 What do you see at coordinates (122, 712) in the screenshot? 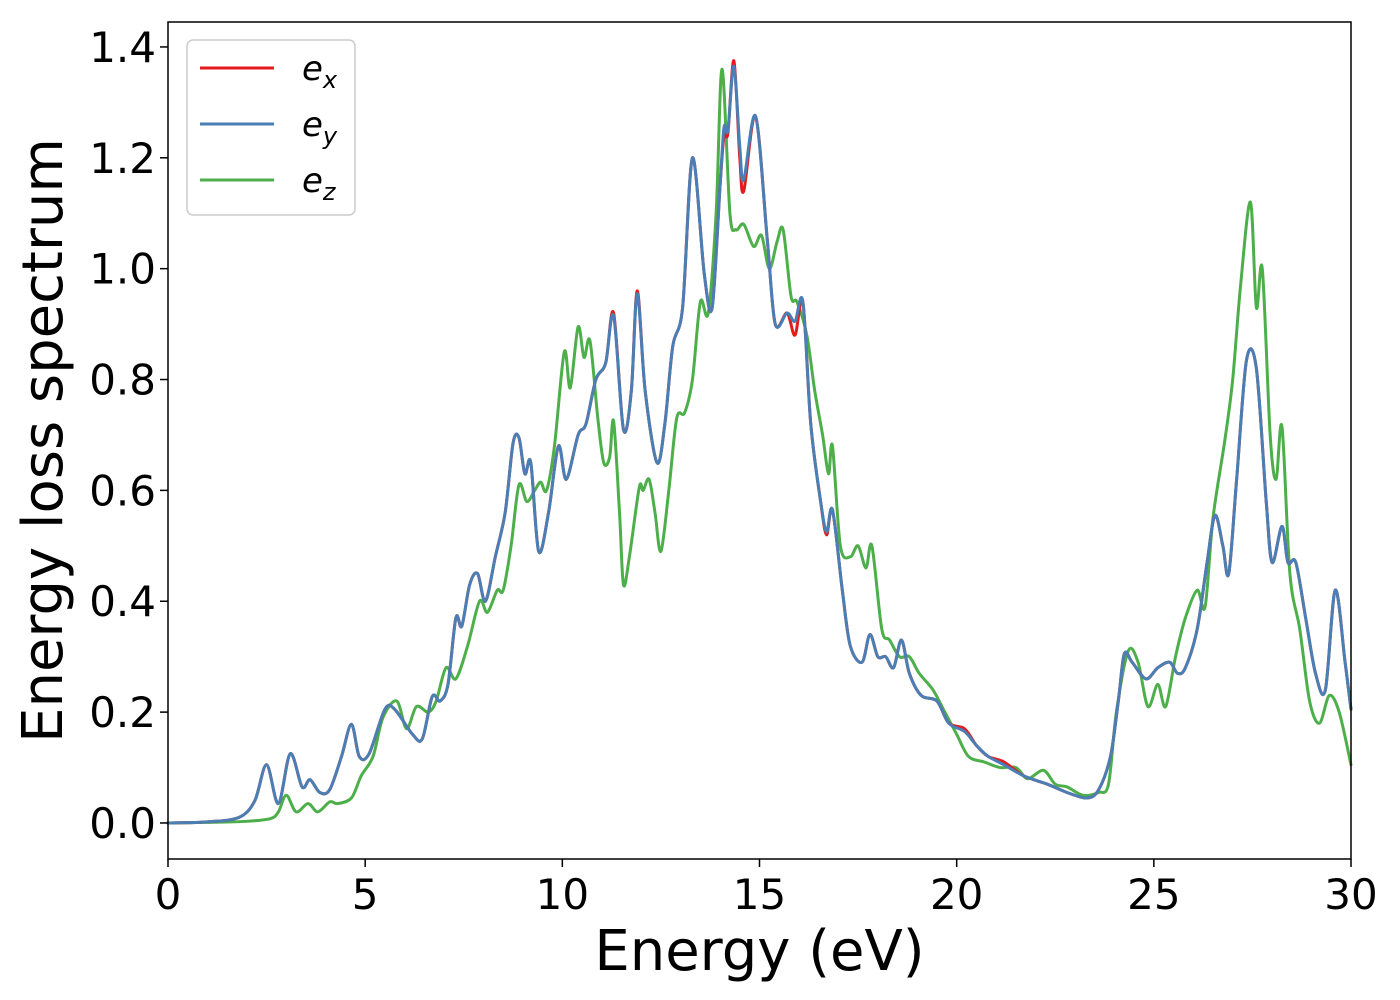
I see `y-tick-label: 0.2` at bounding box center [122, 712].